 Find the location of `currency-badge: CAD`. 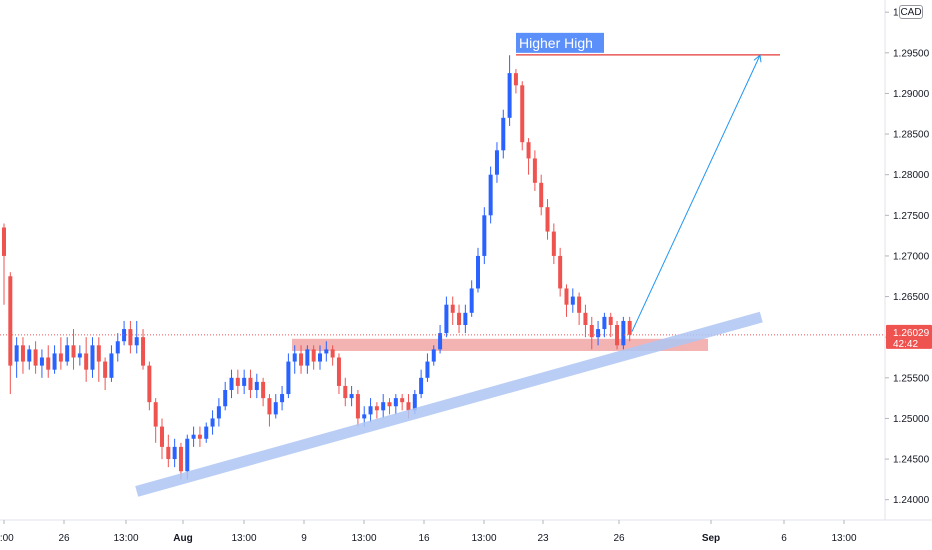

currency-badge: CAD is located at coordinates (911, 12).